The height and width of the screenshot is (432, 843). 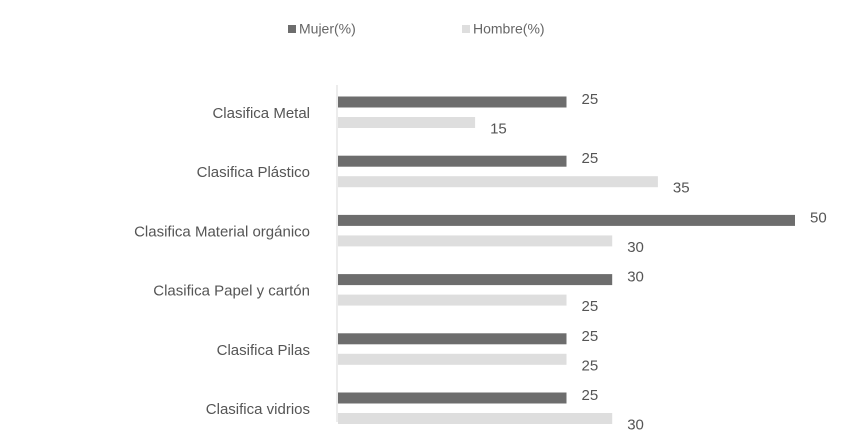 What do you see at coordinates (231, 291) in the screenshot?
I see `category-label: Clasifica Papel y cartón` at bounding box center [231, 291].